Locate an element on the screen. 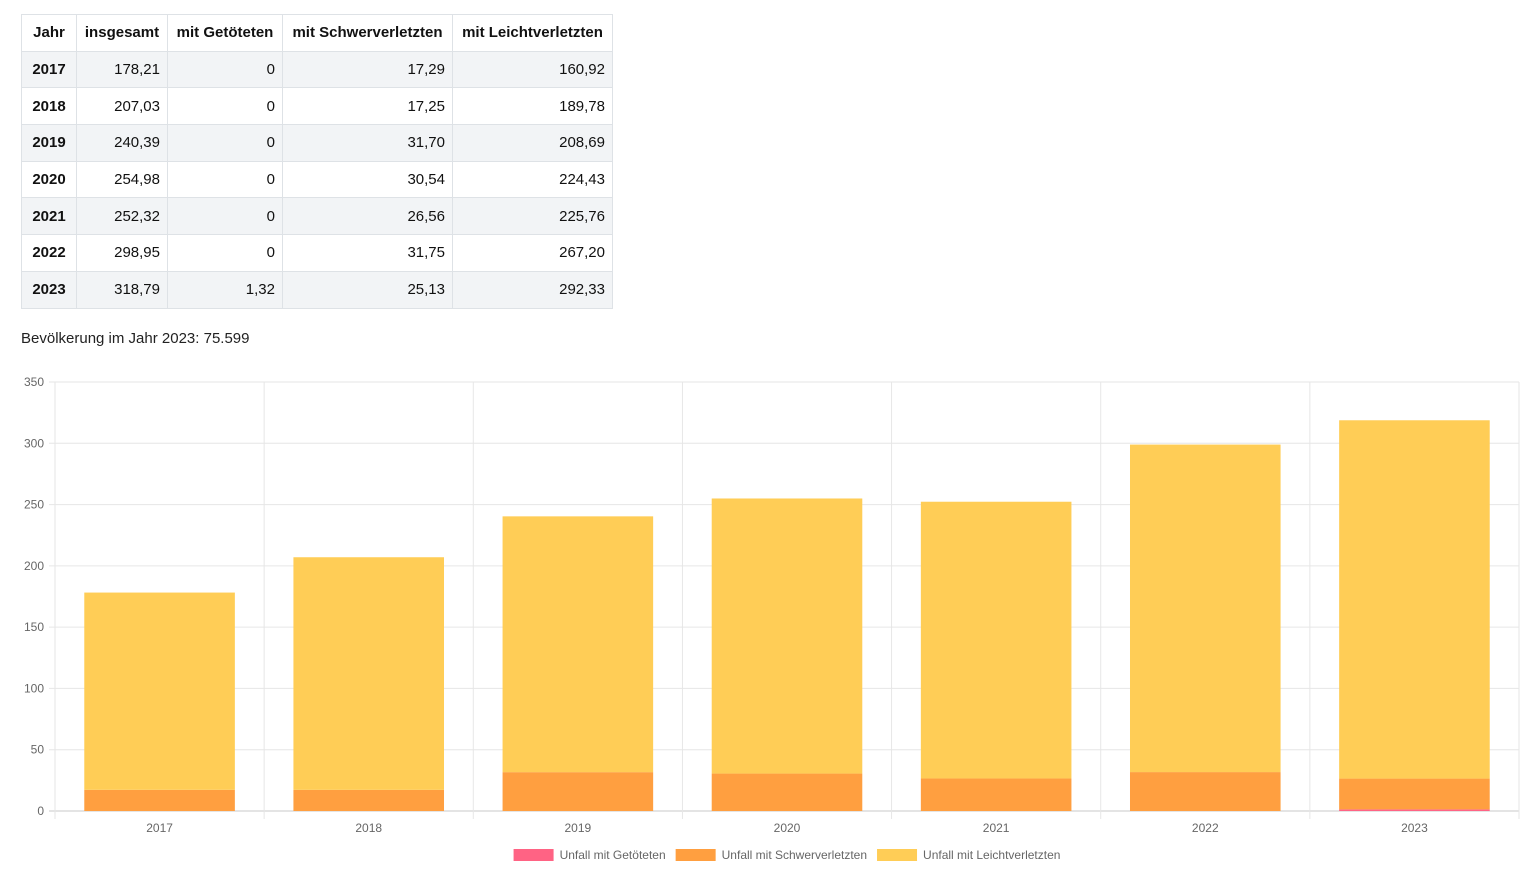 This screenshot has width=1523, height=873. cell-serious: 25,13 is located at coordinates (367, 289).